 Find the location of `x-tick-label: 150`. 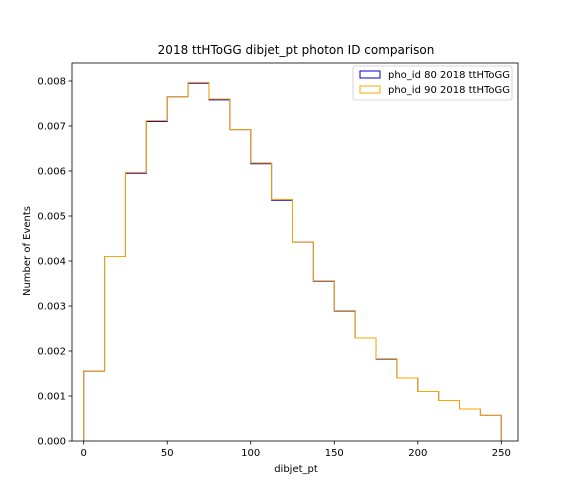

x-tick-label: 150 is located at coordinates (334, 453).